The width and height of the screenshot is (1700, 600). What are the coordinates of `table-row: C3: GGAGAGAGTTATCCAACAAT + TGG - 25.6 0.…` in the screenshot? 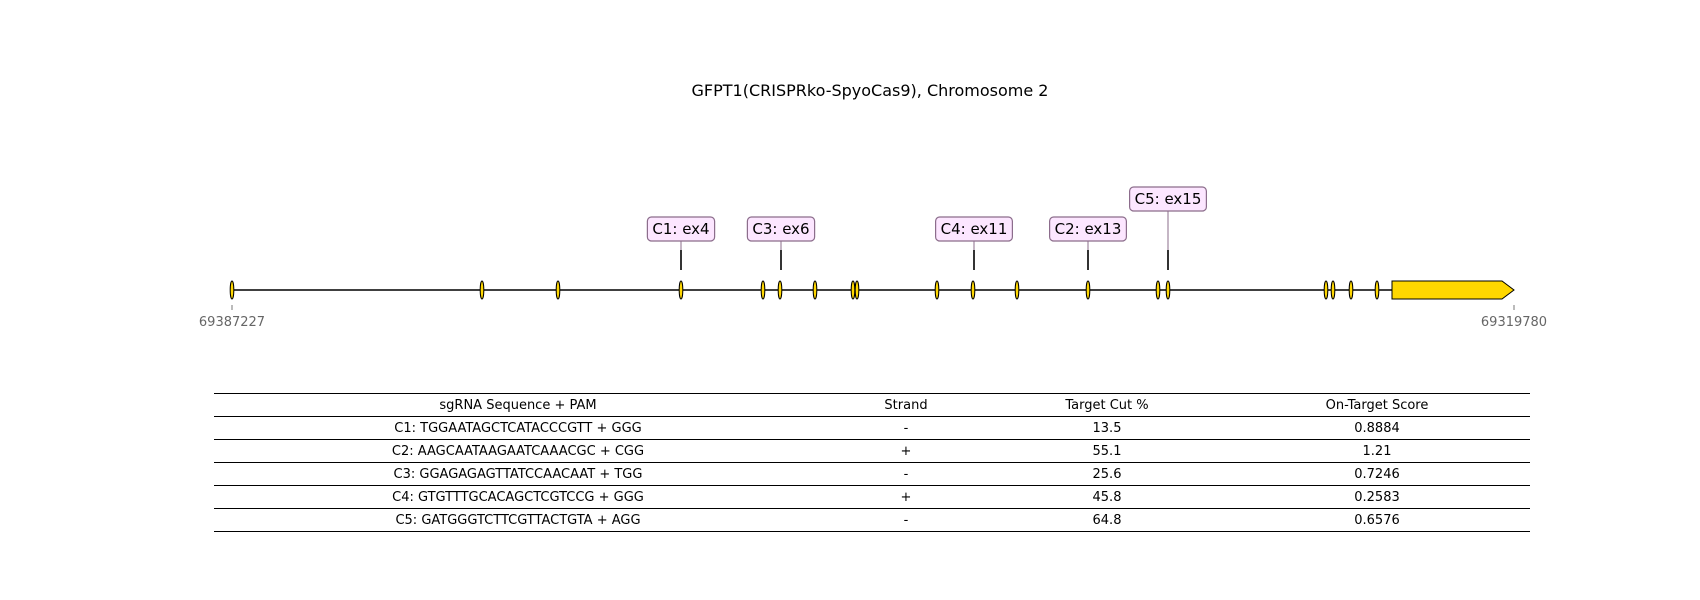 It's located at (872, 474).